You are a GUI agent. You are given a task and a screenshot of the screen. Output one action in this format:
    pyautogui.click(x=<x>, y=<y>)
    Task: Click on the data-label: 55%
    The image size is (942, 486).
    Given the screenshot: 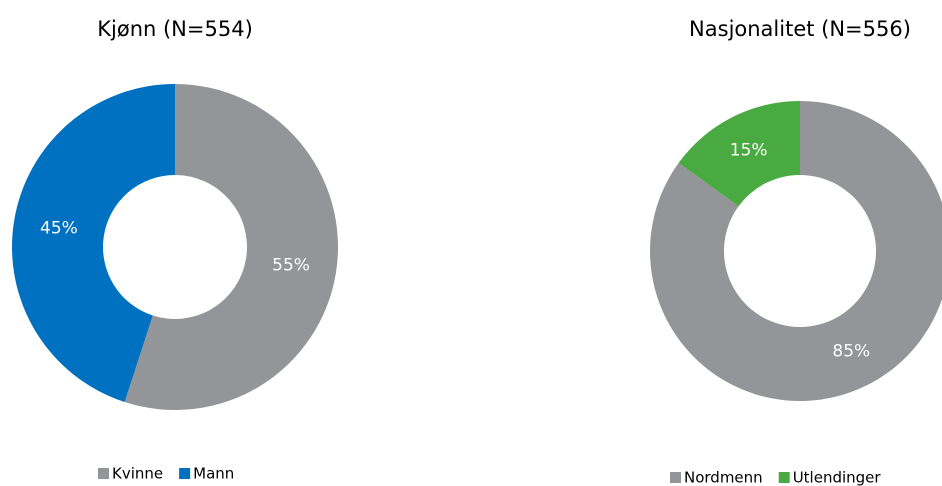 What is the action you would take?
    pyautogui.click(x=291, y=265)
    